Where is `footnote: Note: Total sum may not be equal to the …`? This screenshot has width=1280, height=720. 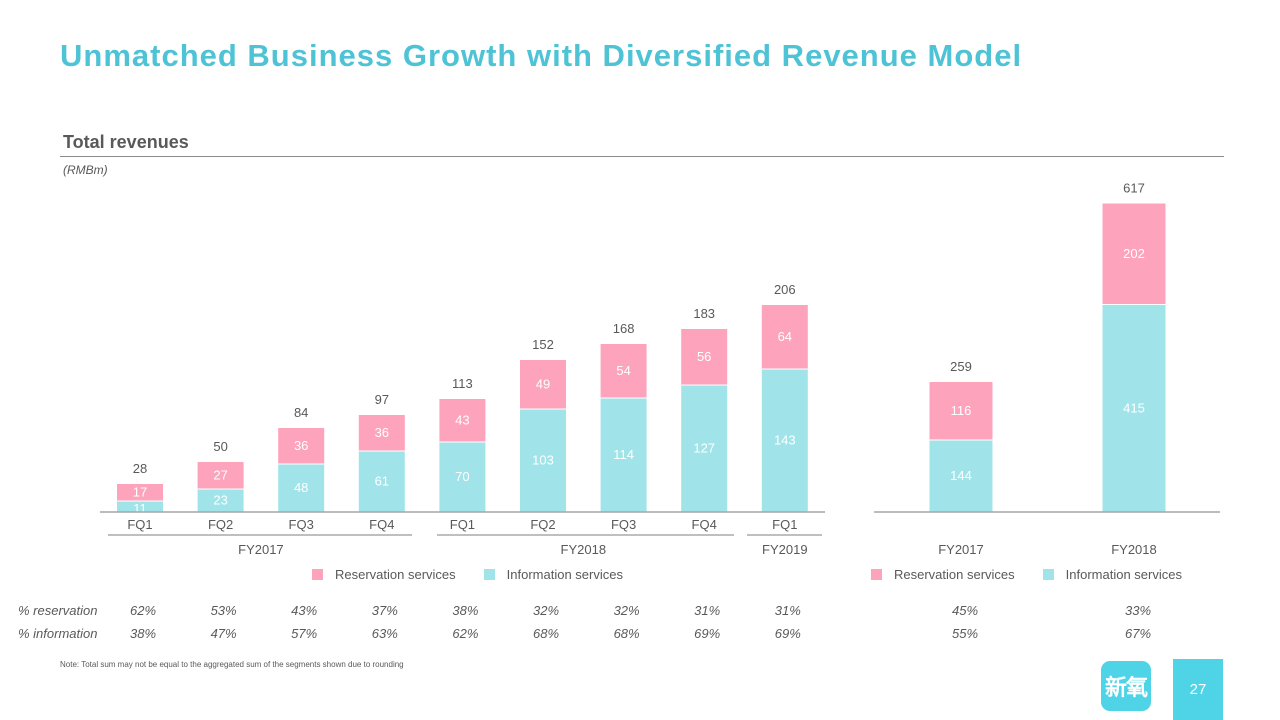
footnote: Note: Total sum may not be equal to the … is located at coordinates (232, 664).